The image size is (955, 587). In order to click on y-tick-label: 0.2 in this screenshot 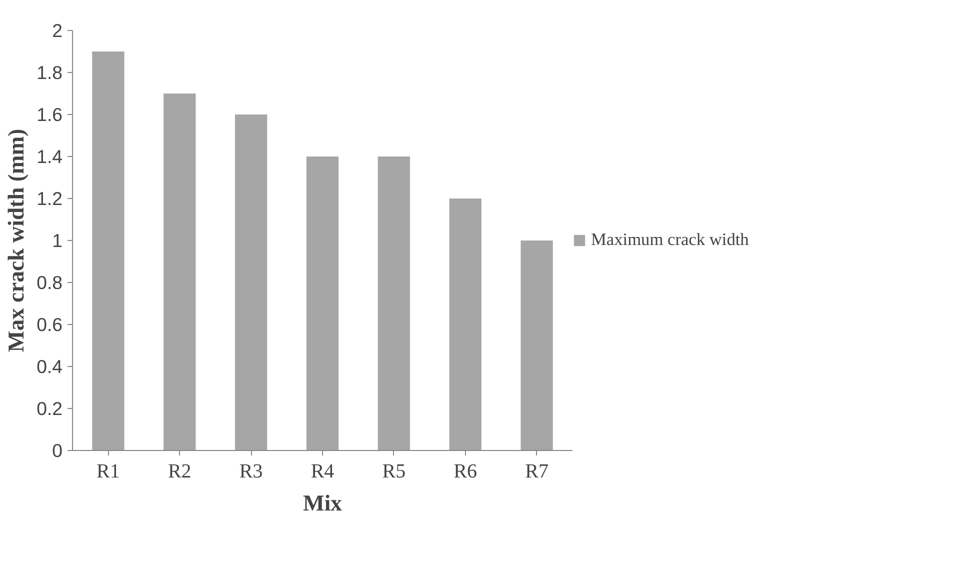, I will do `click(49, 408)`.